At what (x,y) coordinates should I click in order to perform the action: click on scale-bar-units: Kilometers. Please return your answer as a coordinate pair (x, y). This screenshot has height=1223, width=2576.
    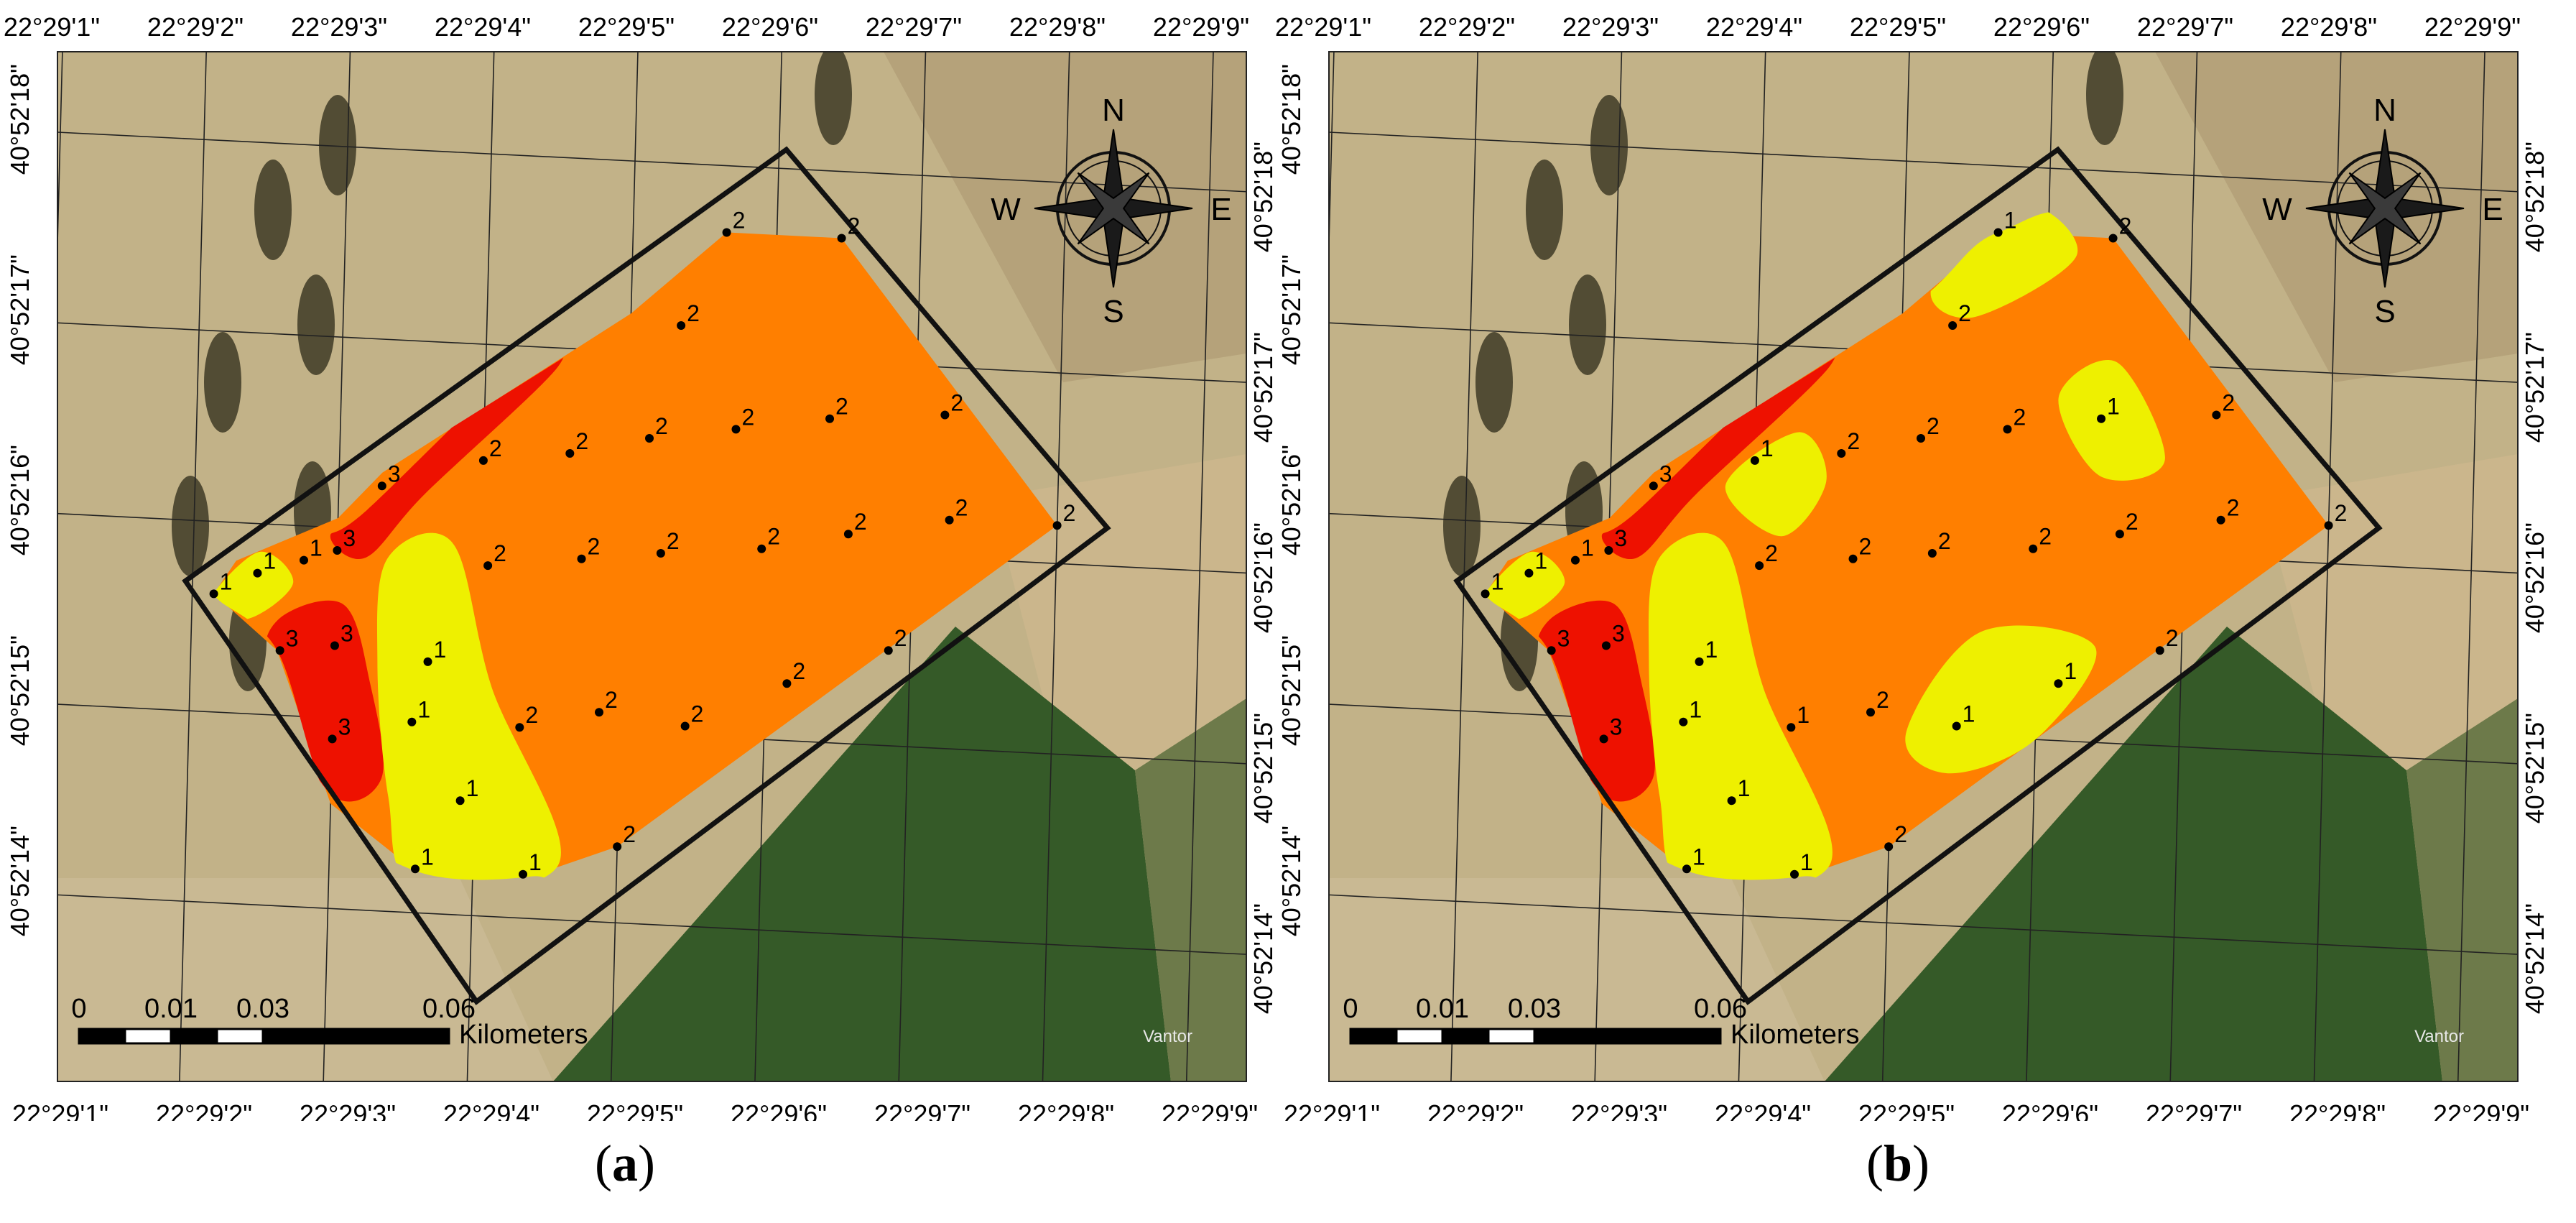
    Looking at the image, I should click on (1795, 1035).